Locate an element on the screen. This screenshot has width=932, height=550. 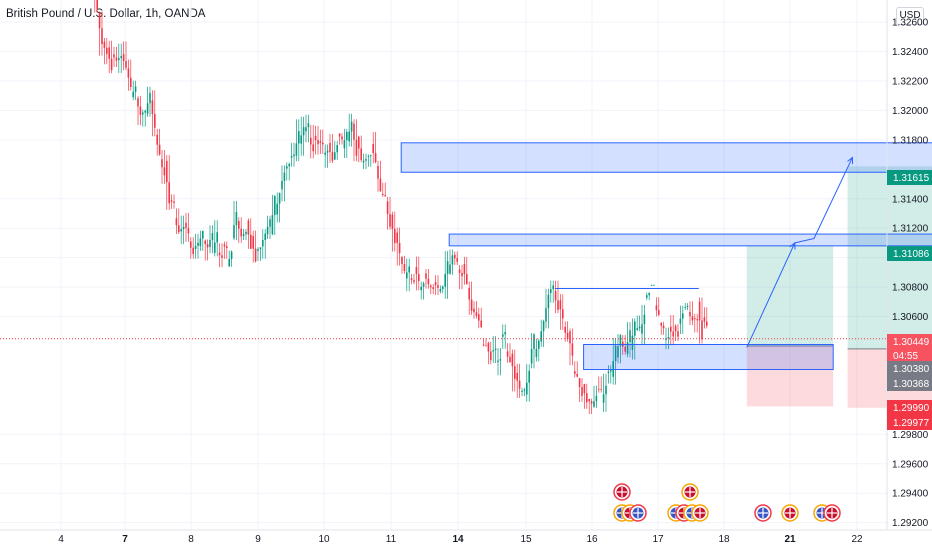
trend-arrow-segment is located at coordinates (804, 241).